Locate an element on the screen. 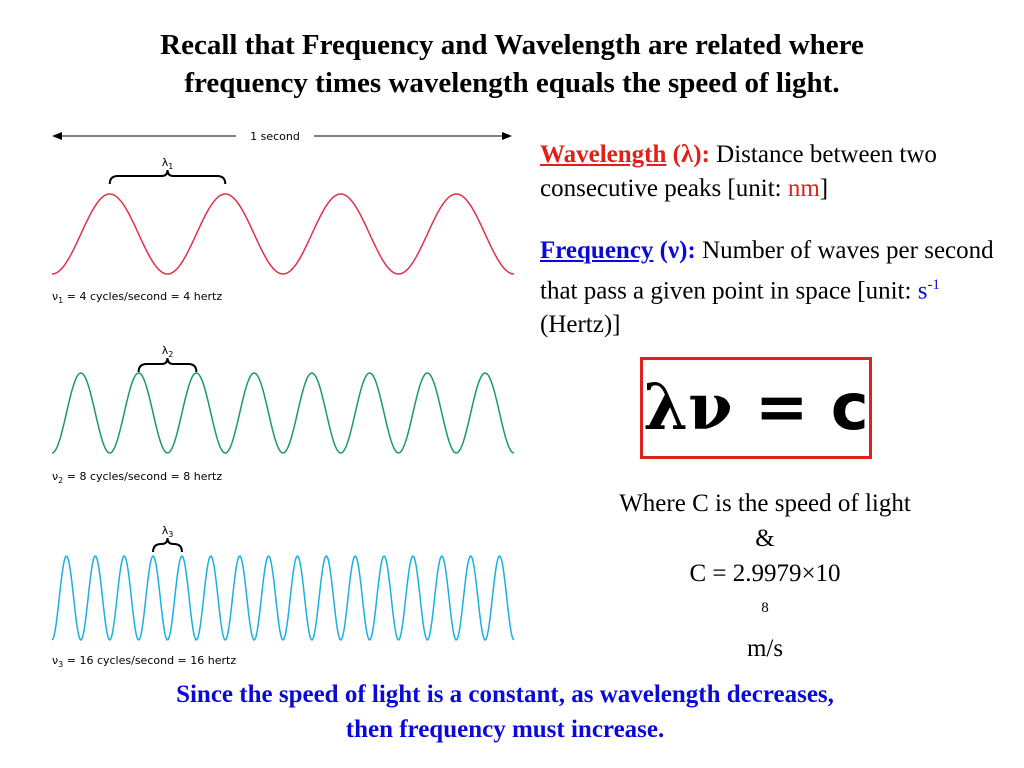 The height and width of the screenshot is (768, 1024). equation-lambda: λ is located at coordinates (666, 407).